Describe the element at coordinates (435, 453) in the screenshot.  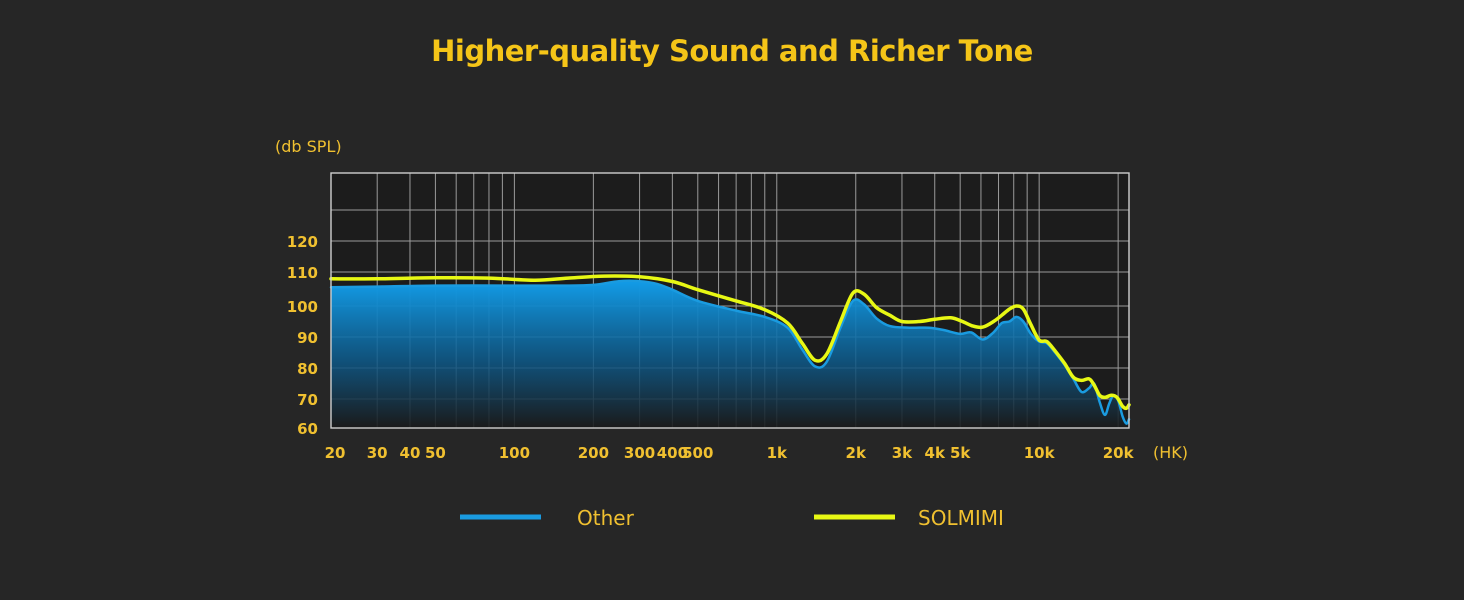
I see `x-tick-label: 50` at that location.